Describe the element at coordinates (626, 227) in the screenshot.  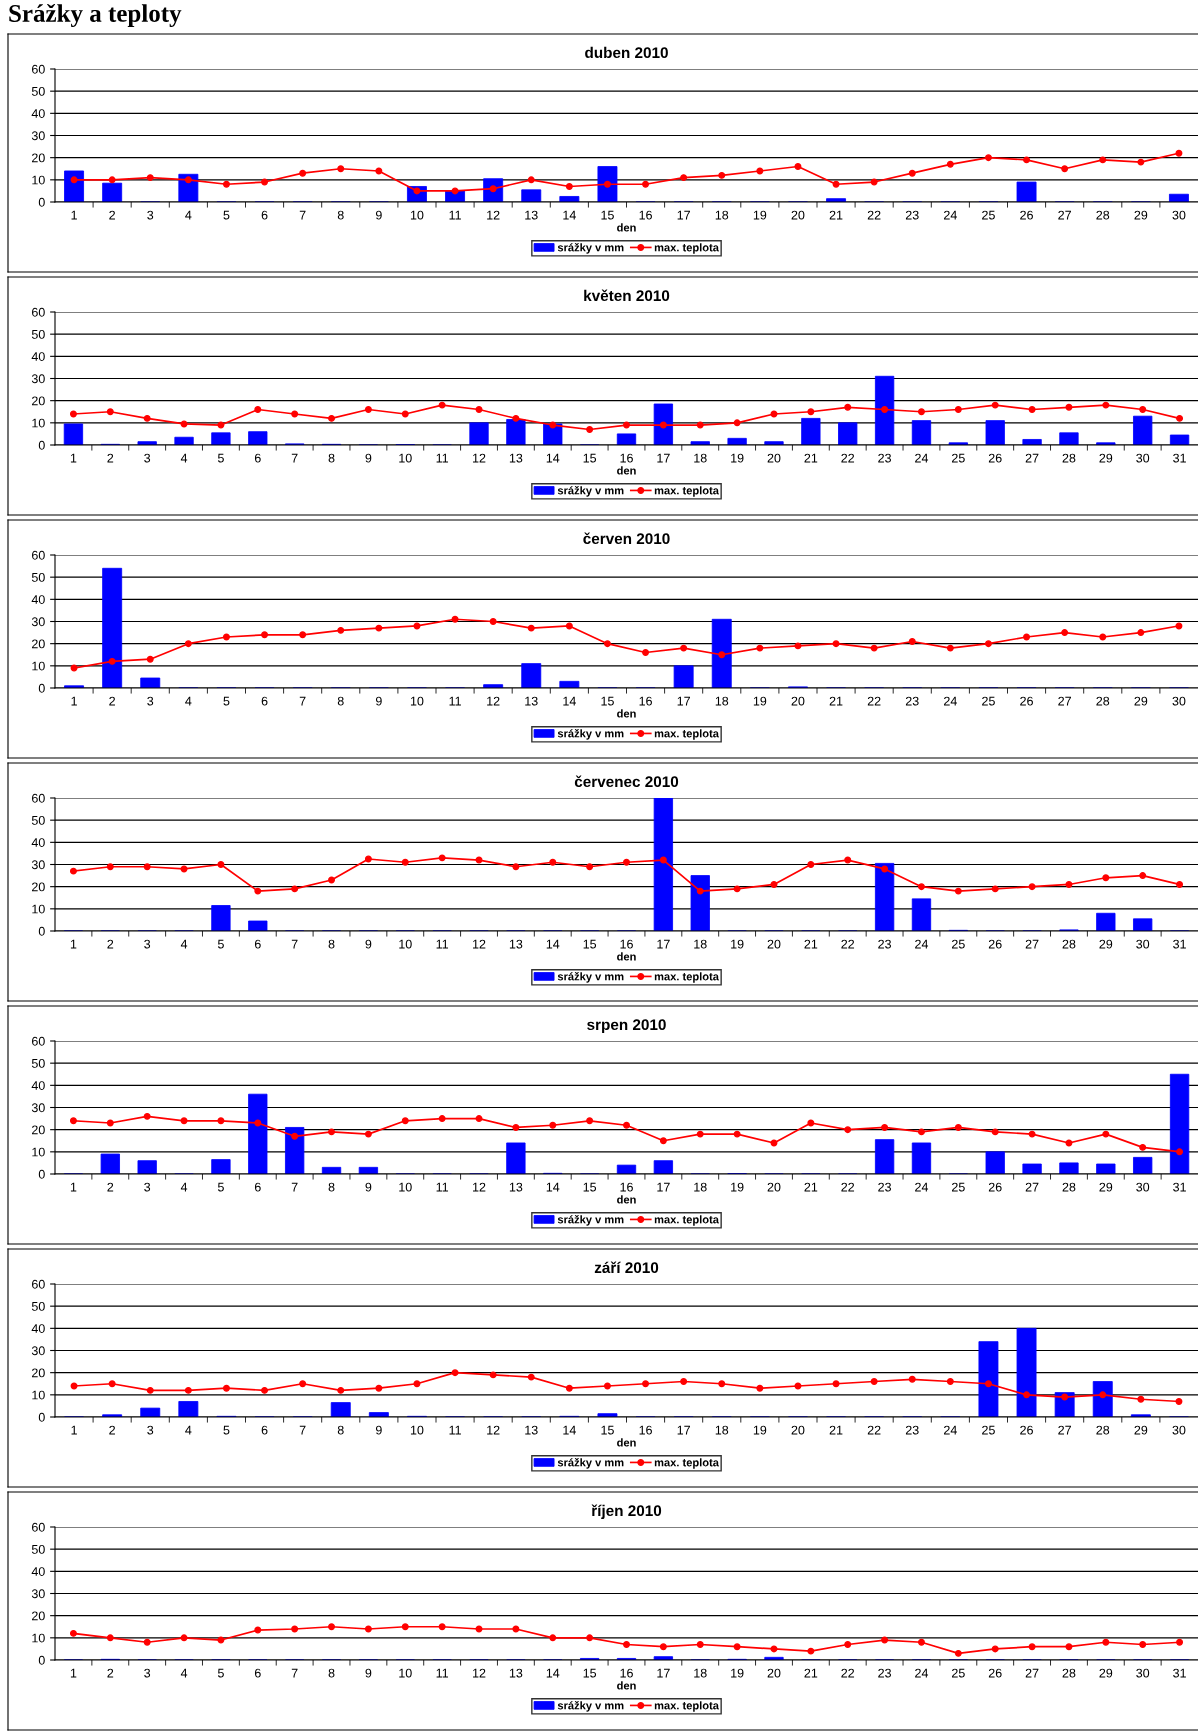
I see `x-axis-title: den` at that location.